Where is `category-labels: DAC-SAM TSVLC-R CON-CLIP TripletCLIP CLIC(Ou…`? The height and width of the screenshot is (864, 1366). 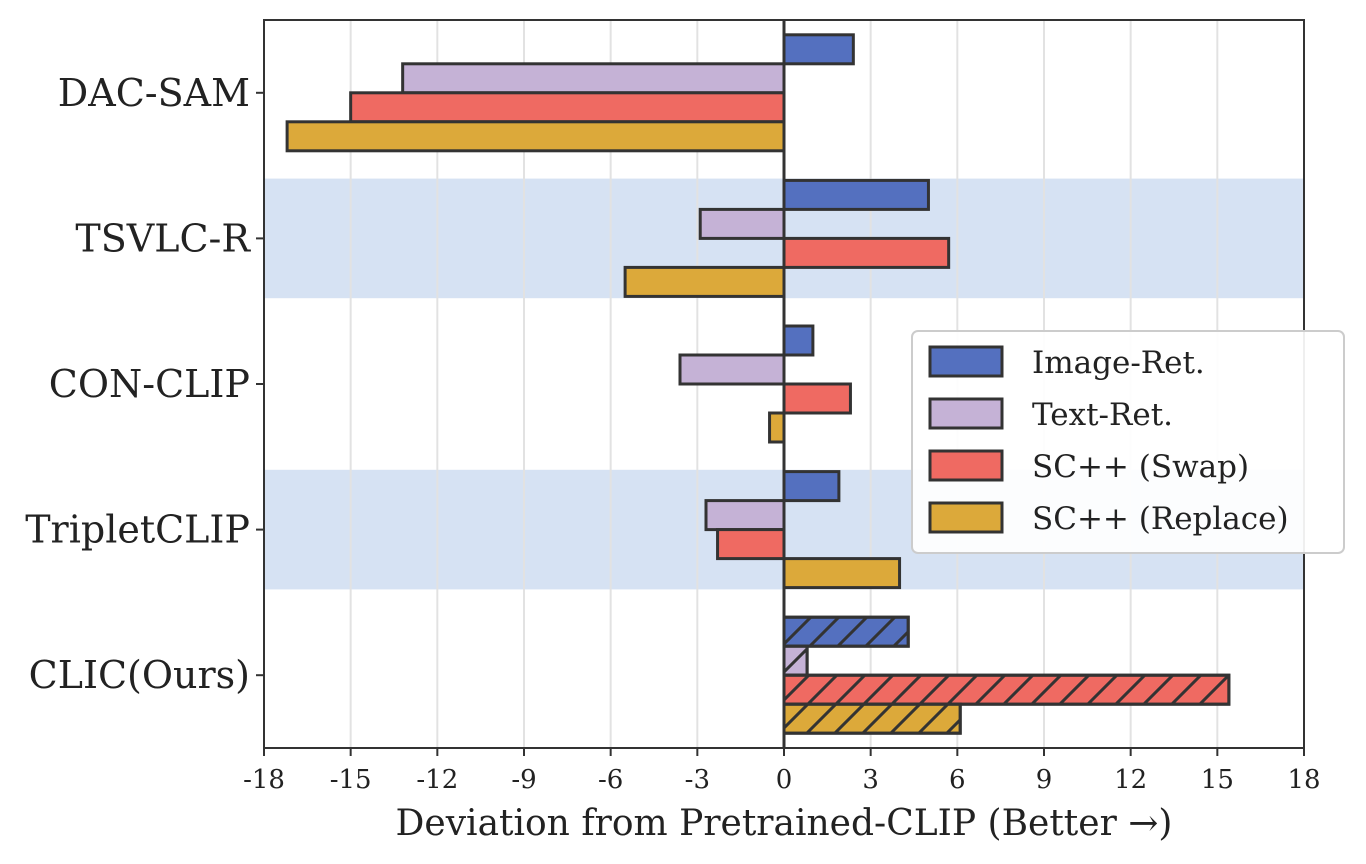 category-labels: DAC-SAM TSVLC-R CON-CLIP TripletCLIP CLIC(Ou… is located at coordinates (144, 384).